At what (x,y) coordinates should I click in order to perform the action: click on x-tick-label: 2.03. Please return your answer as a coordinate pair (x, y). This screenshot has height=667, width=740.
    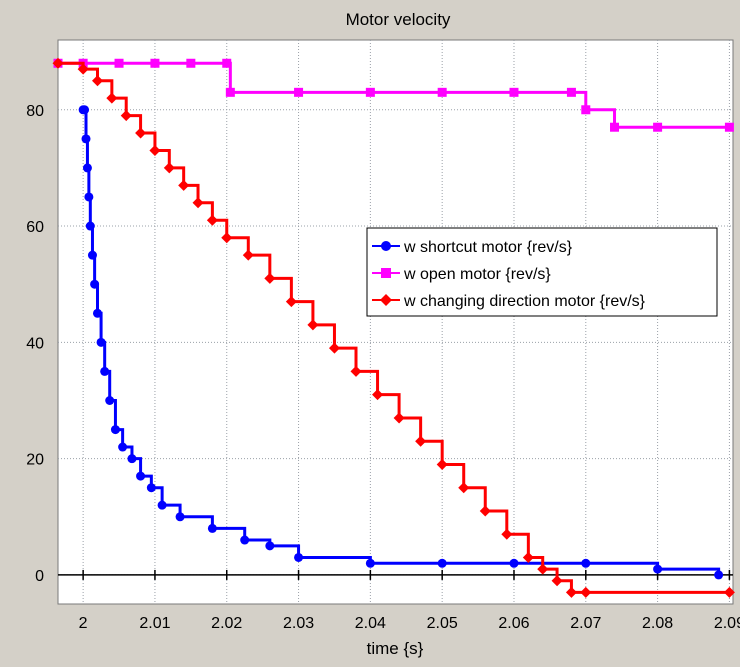
    Looking at the image, I should click on (298, 623).